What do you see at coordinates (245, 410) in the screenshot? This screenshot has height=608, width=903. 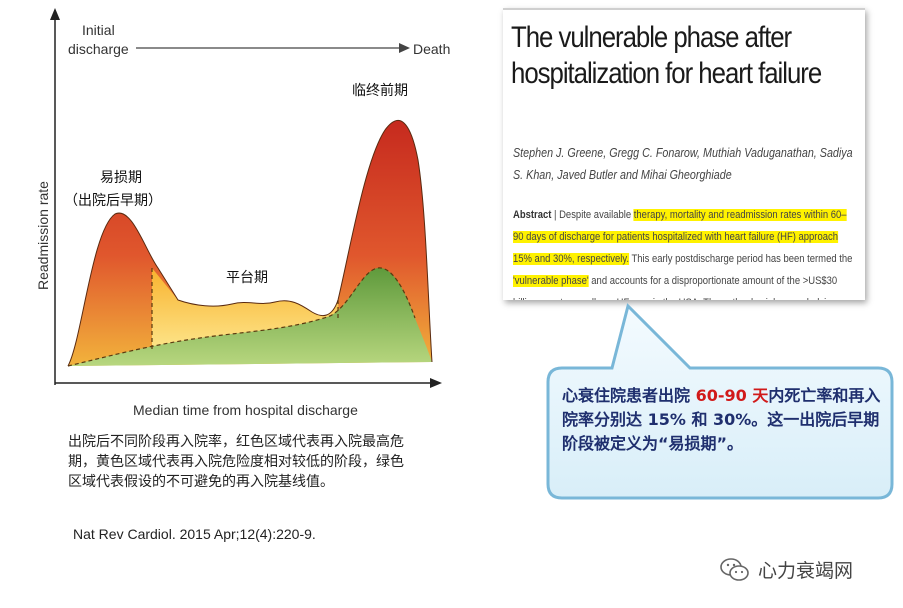 I see `x-axis-label: Median time from hospital discharge` at bounding box center [245, 410].